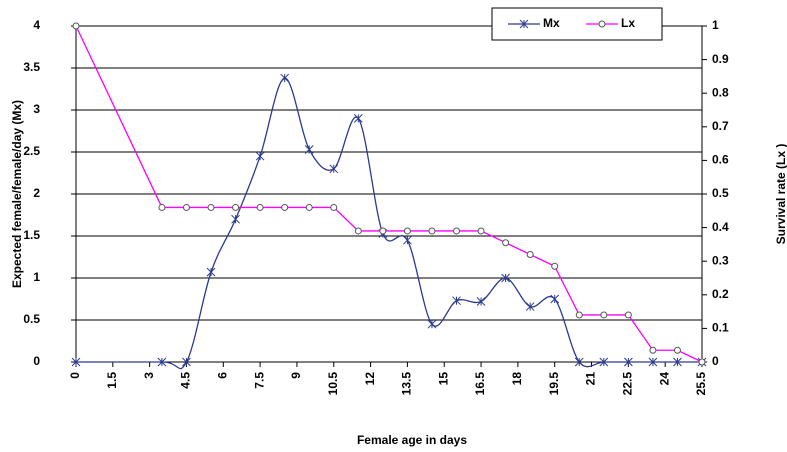 This screenshot has width=787, height=452. I want to click on y-tick-label: 3, so click(36, 109).